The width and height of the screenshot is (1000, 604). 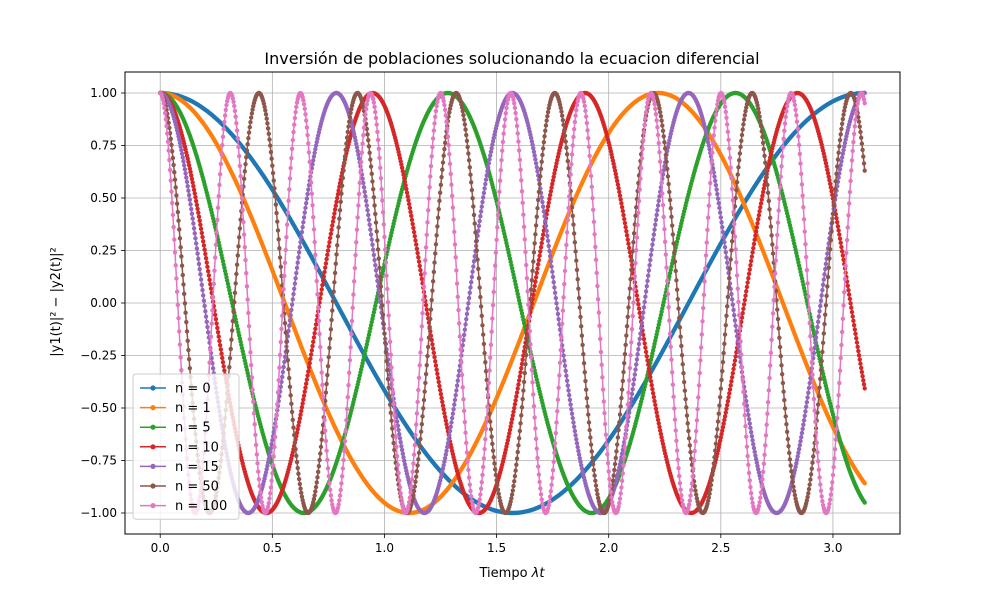 What do you see at coordinates (193, 389) in the screenshot?
I see `legend-label: n = 0` at bounding box center [193, 389].